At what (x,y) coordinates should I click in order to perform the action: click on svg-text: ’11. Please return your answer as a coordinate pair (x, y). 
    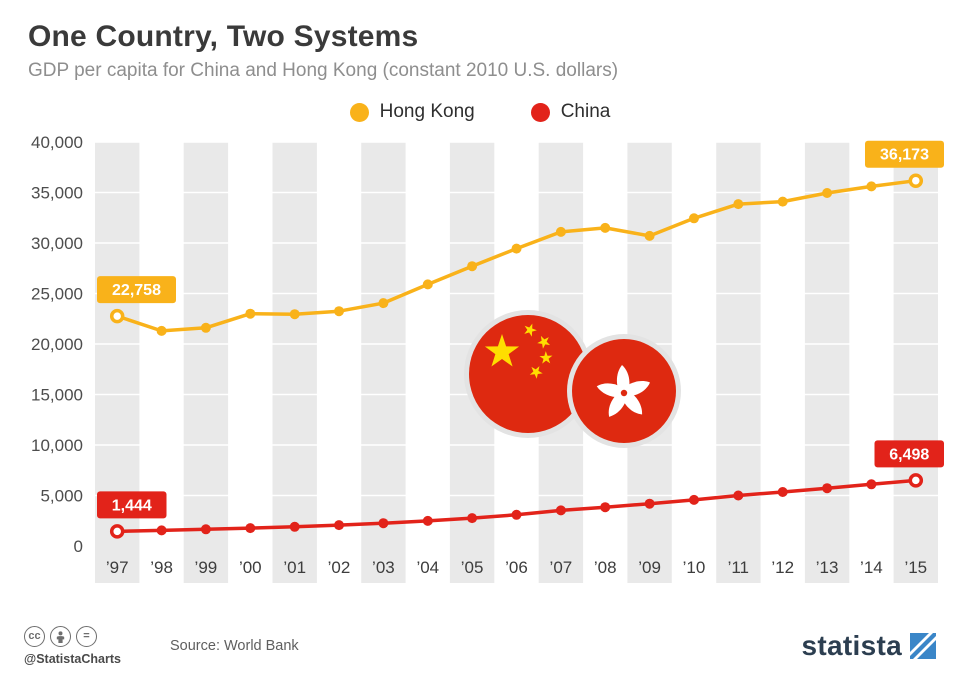
    Looking at the image, I should click on (738, 567).